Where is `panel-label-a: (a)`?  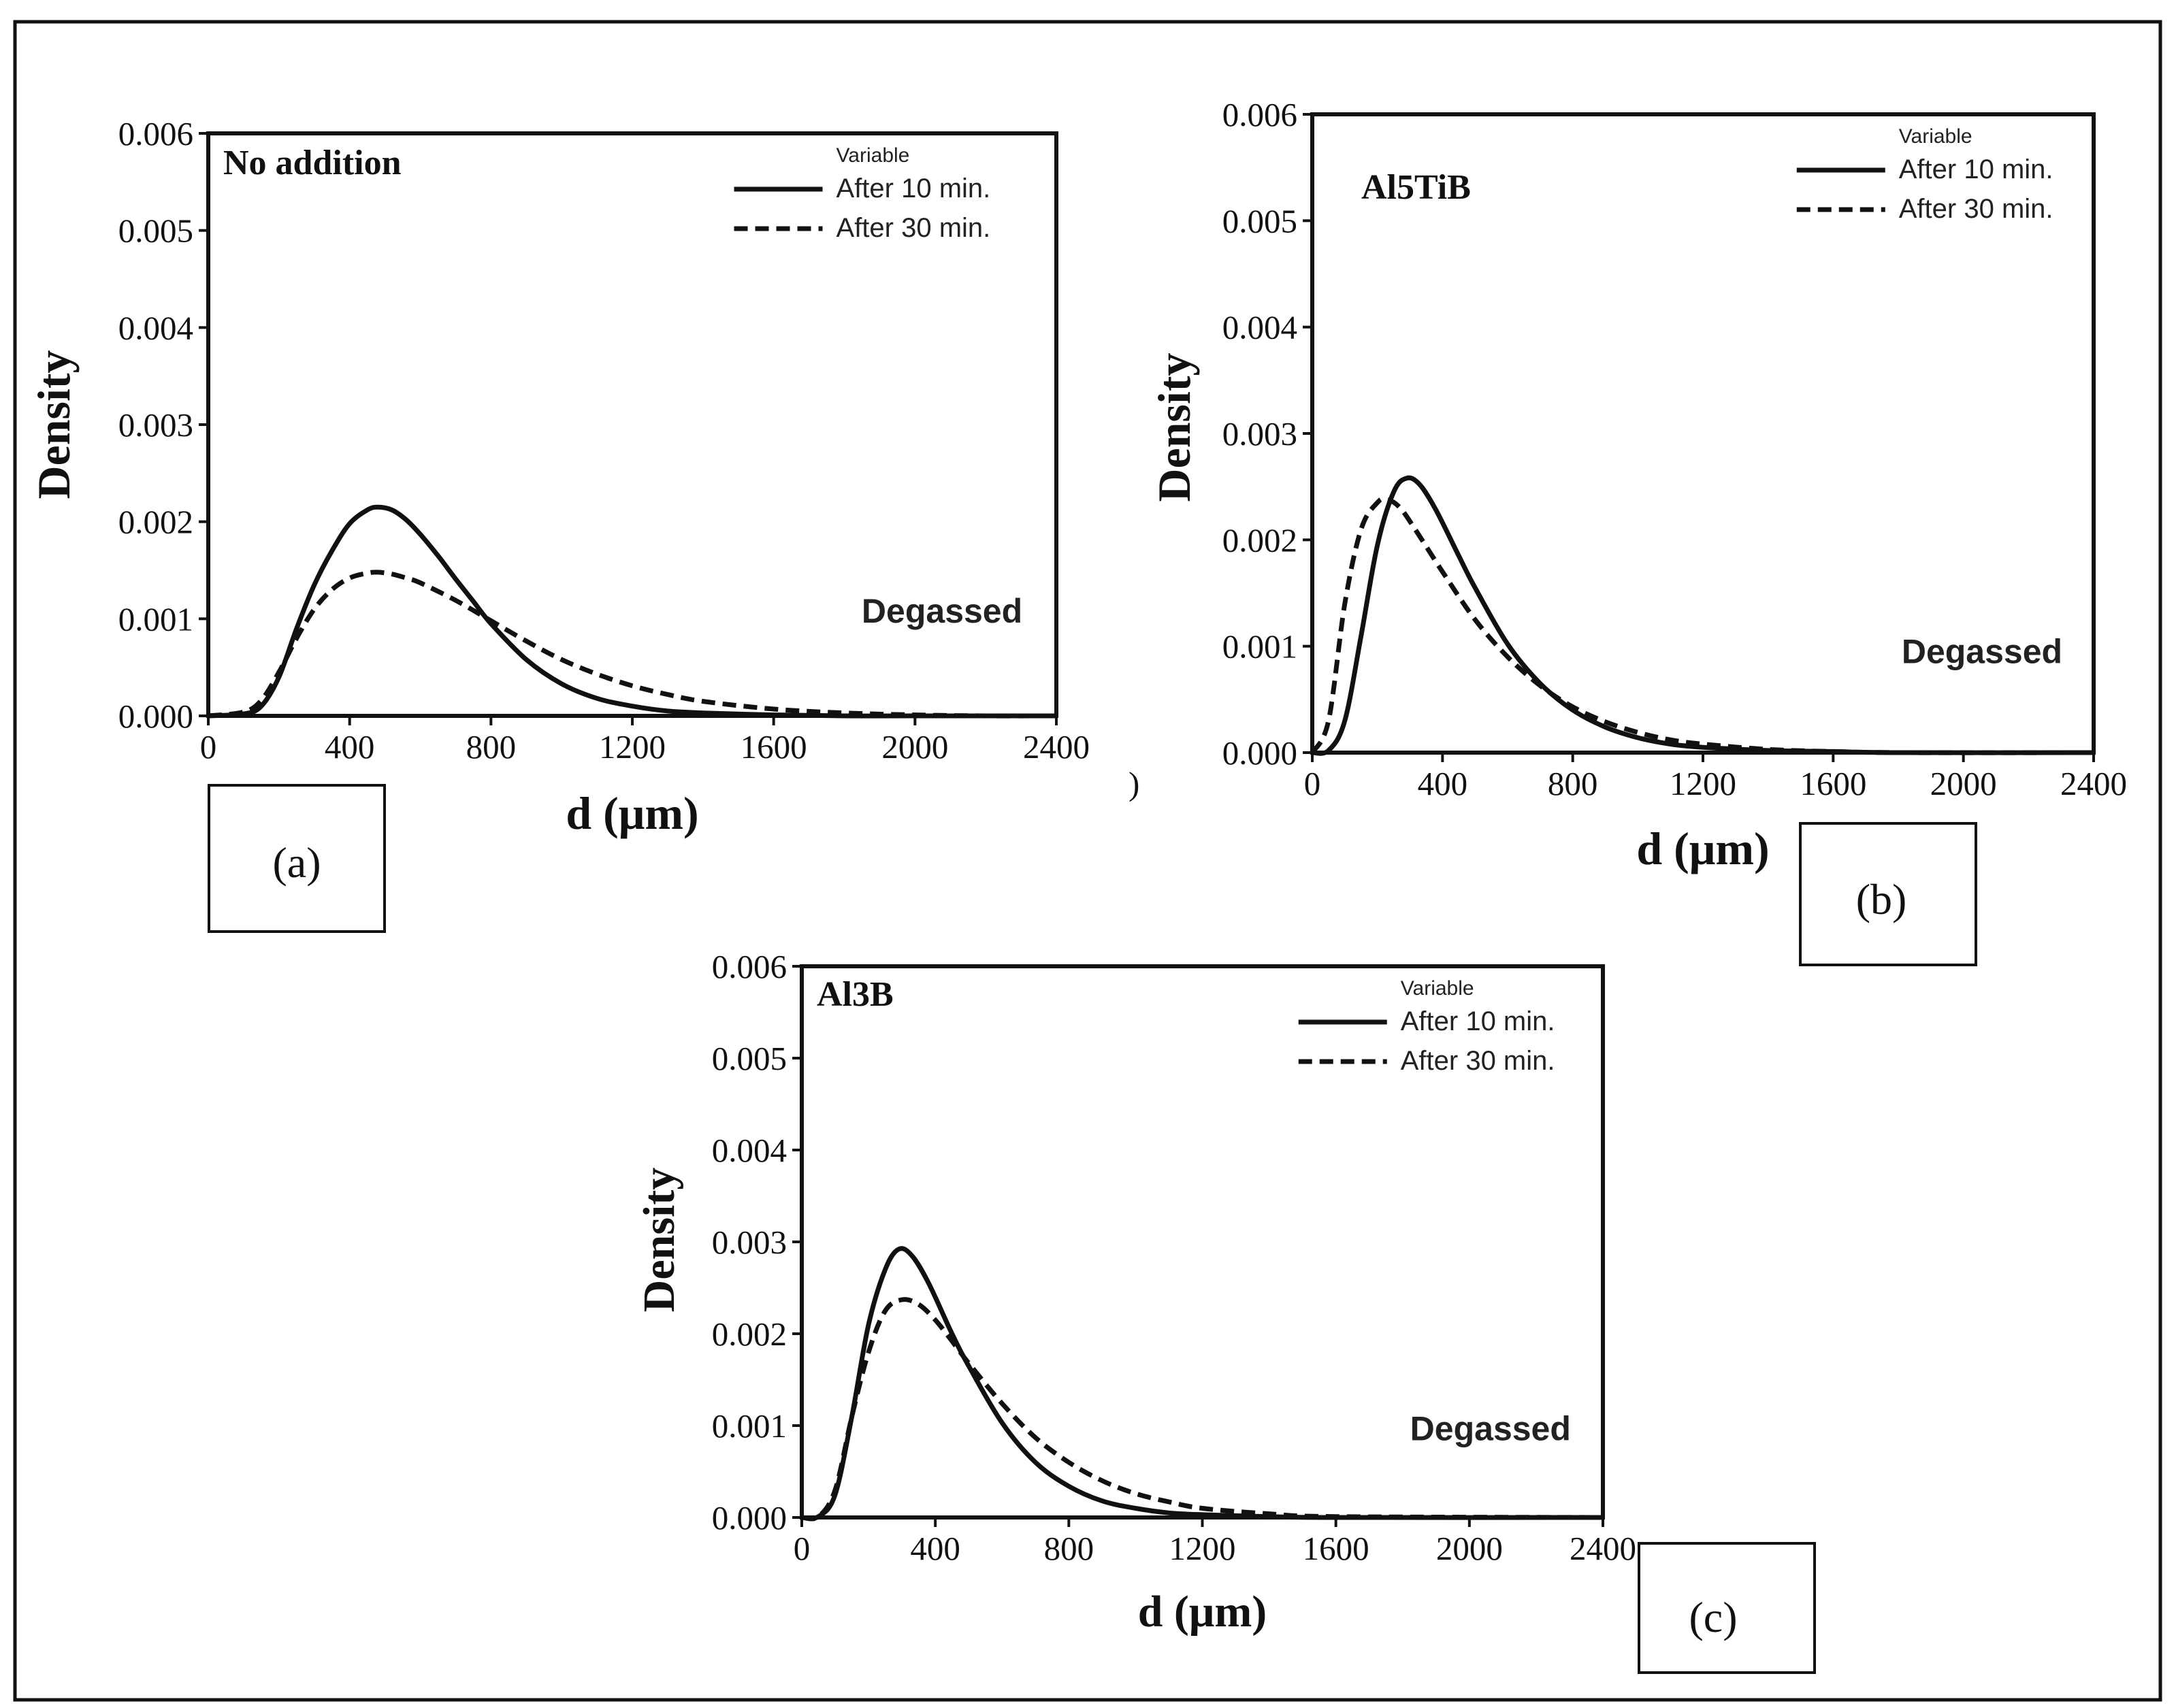 panel-label-a: (a) is located at coordinates (297, 858).